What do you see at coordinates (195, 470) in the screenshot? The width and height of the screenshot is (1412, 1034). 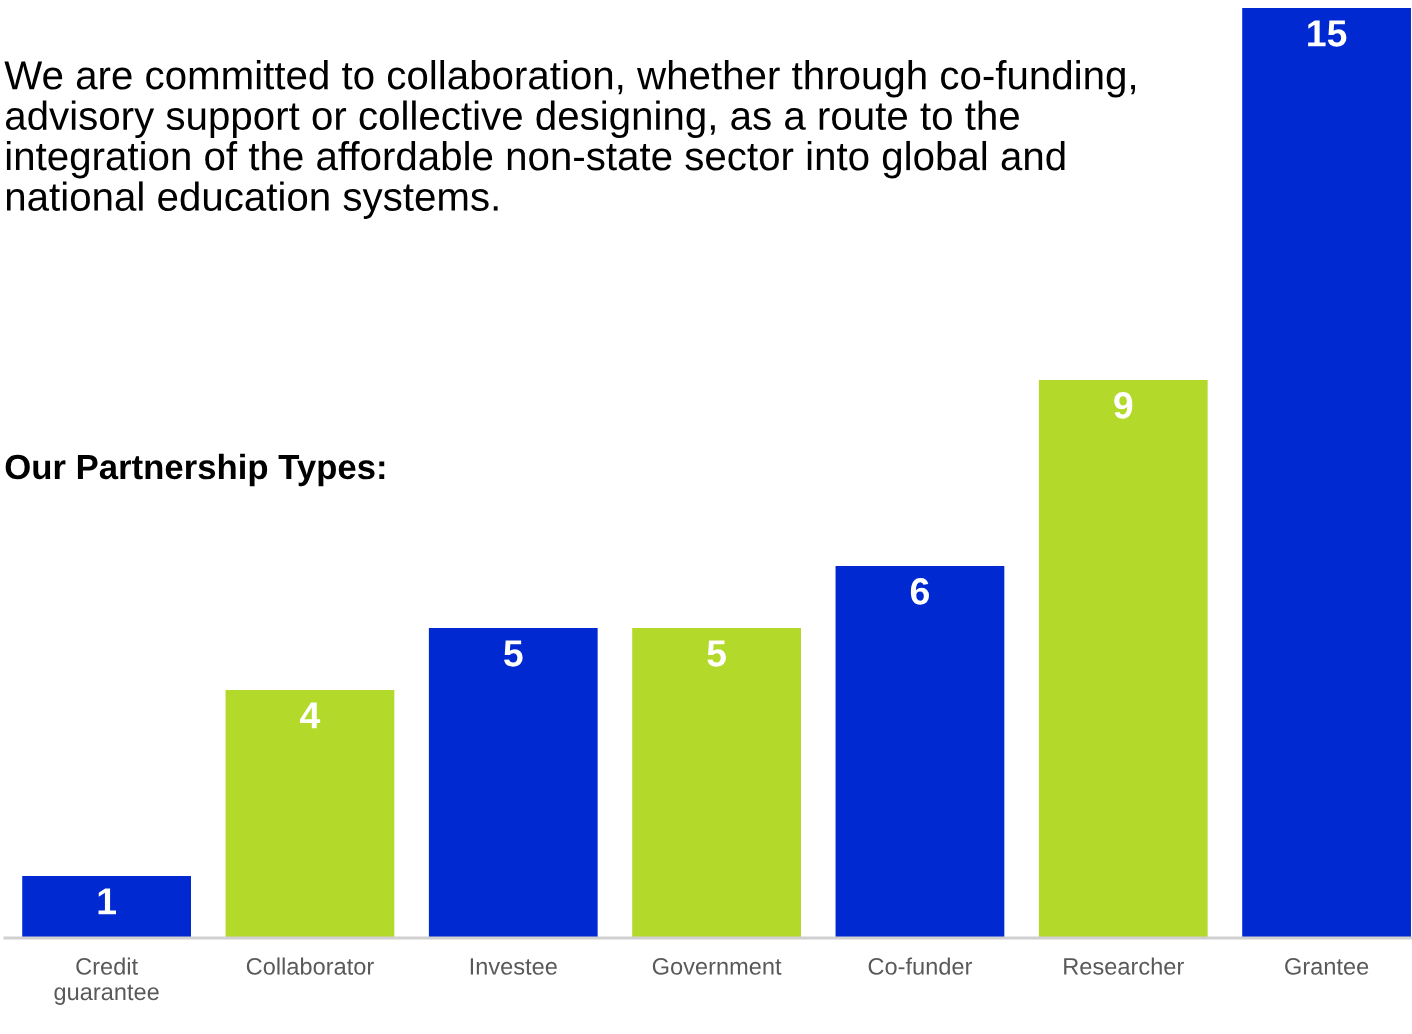 I see `text: Our Partnership Types:` at bounding box center [195, 470].